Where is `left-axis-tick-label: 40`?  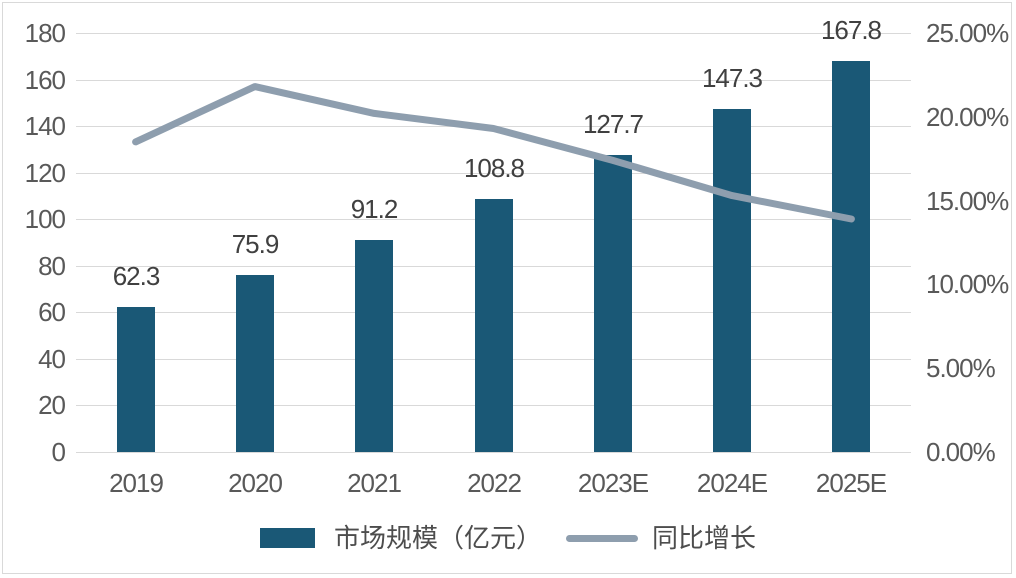 left-axis-tick-label: 40 is located at coordinates (52, 359).